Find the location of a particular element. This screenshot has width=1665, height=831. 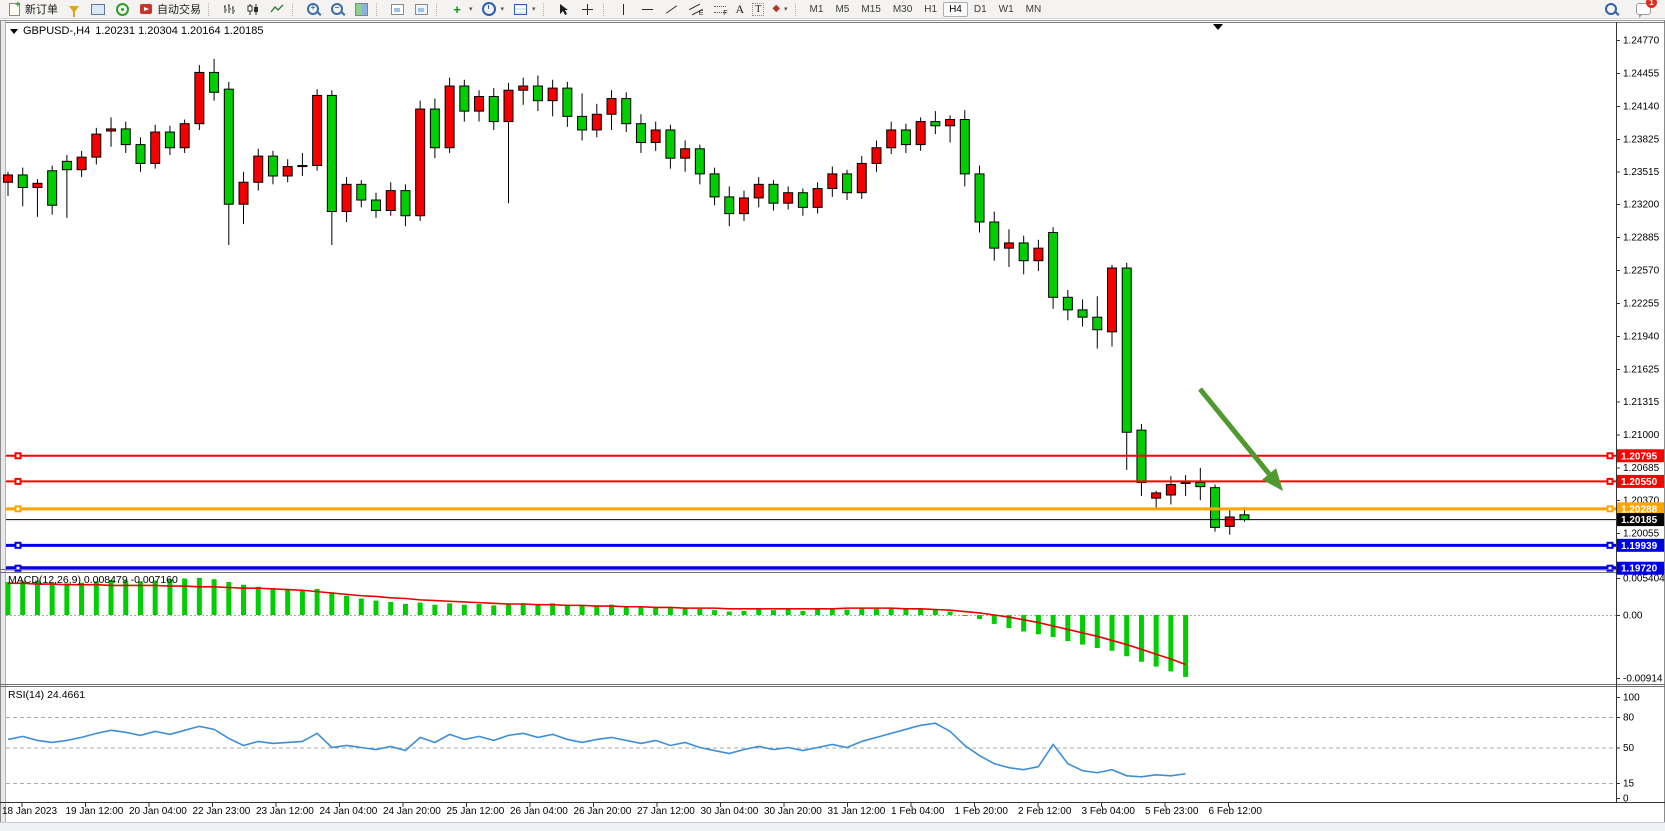

search-button is located at coordinates (1611, 9).